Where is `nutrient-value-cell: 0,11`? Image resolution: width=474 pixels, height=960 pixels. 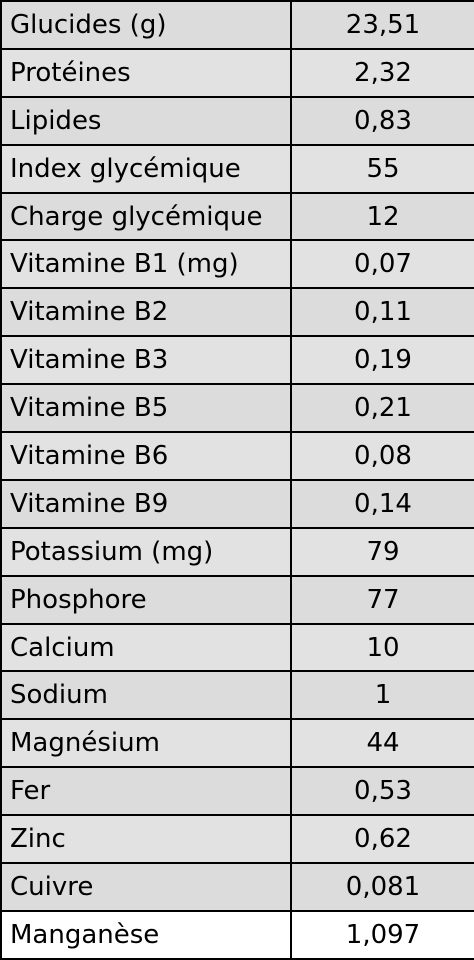
nutrient-value-cell: 0,11 is located at coordinates (382, 312).